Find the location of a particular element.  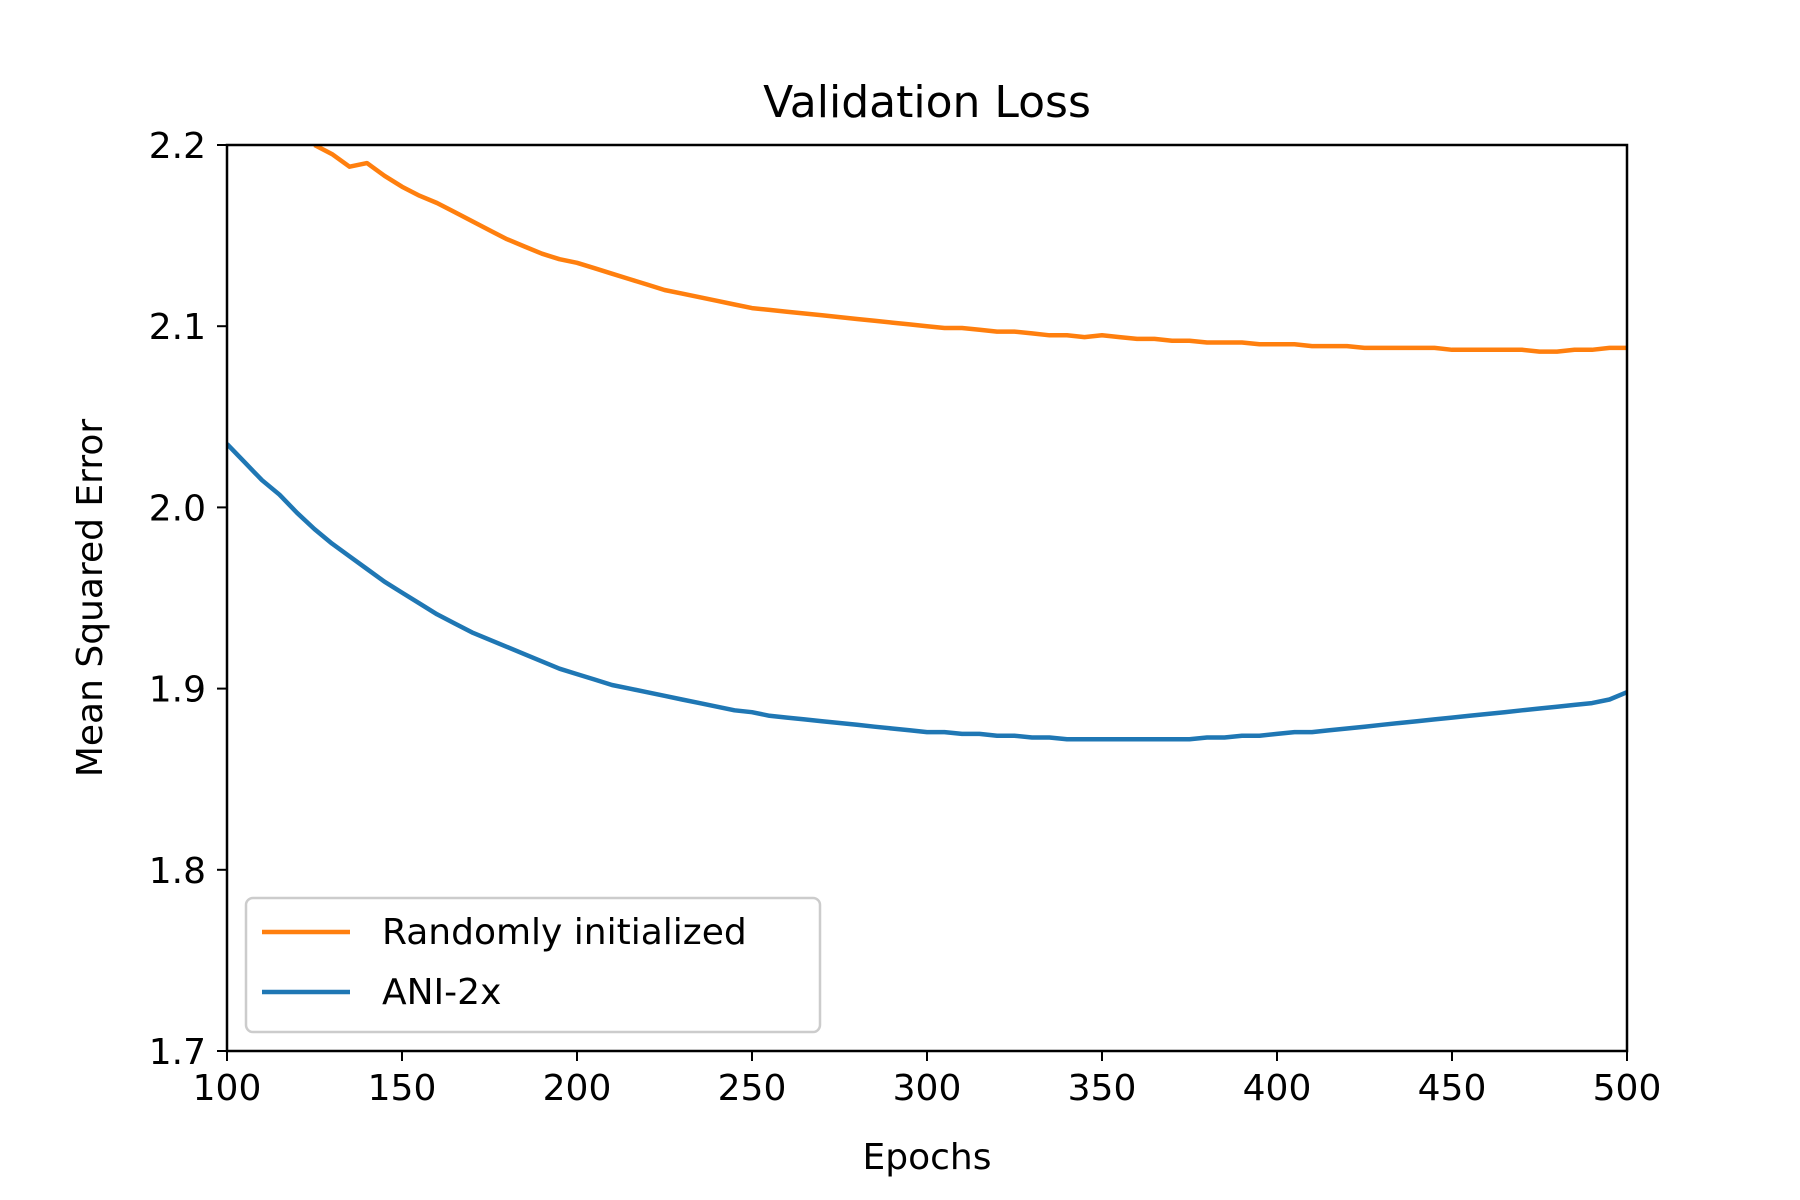

y-tick-label: 2.1 is located at coordinates (177, 327).